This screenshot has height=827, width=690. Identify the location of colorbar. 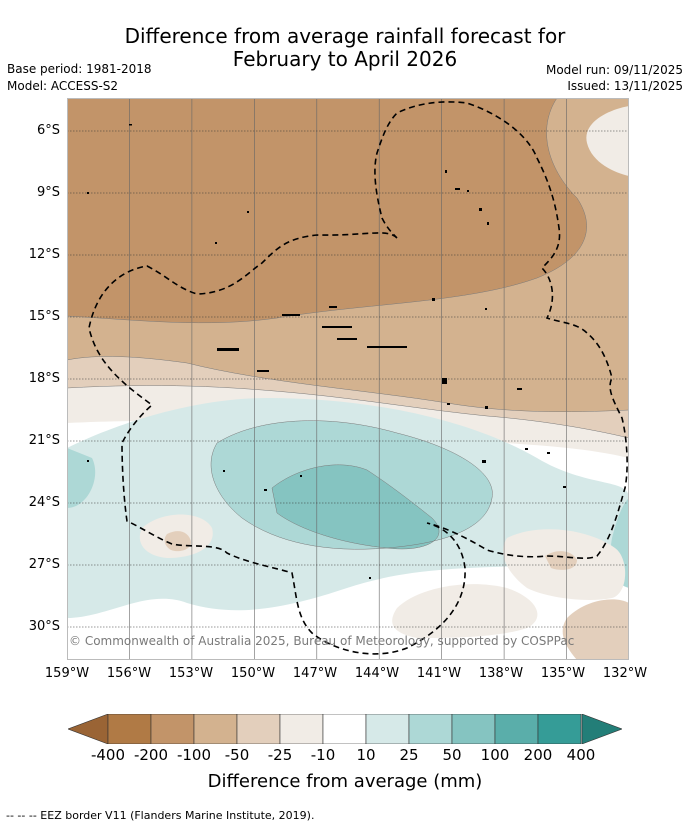
(345, 729).